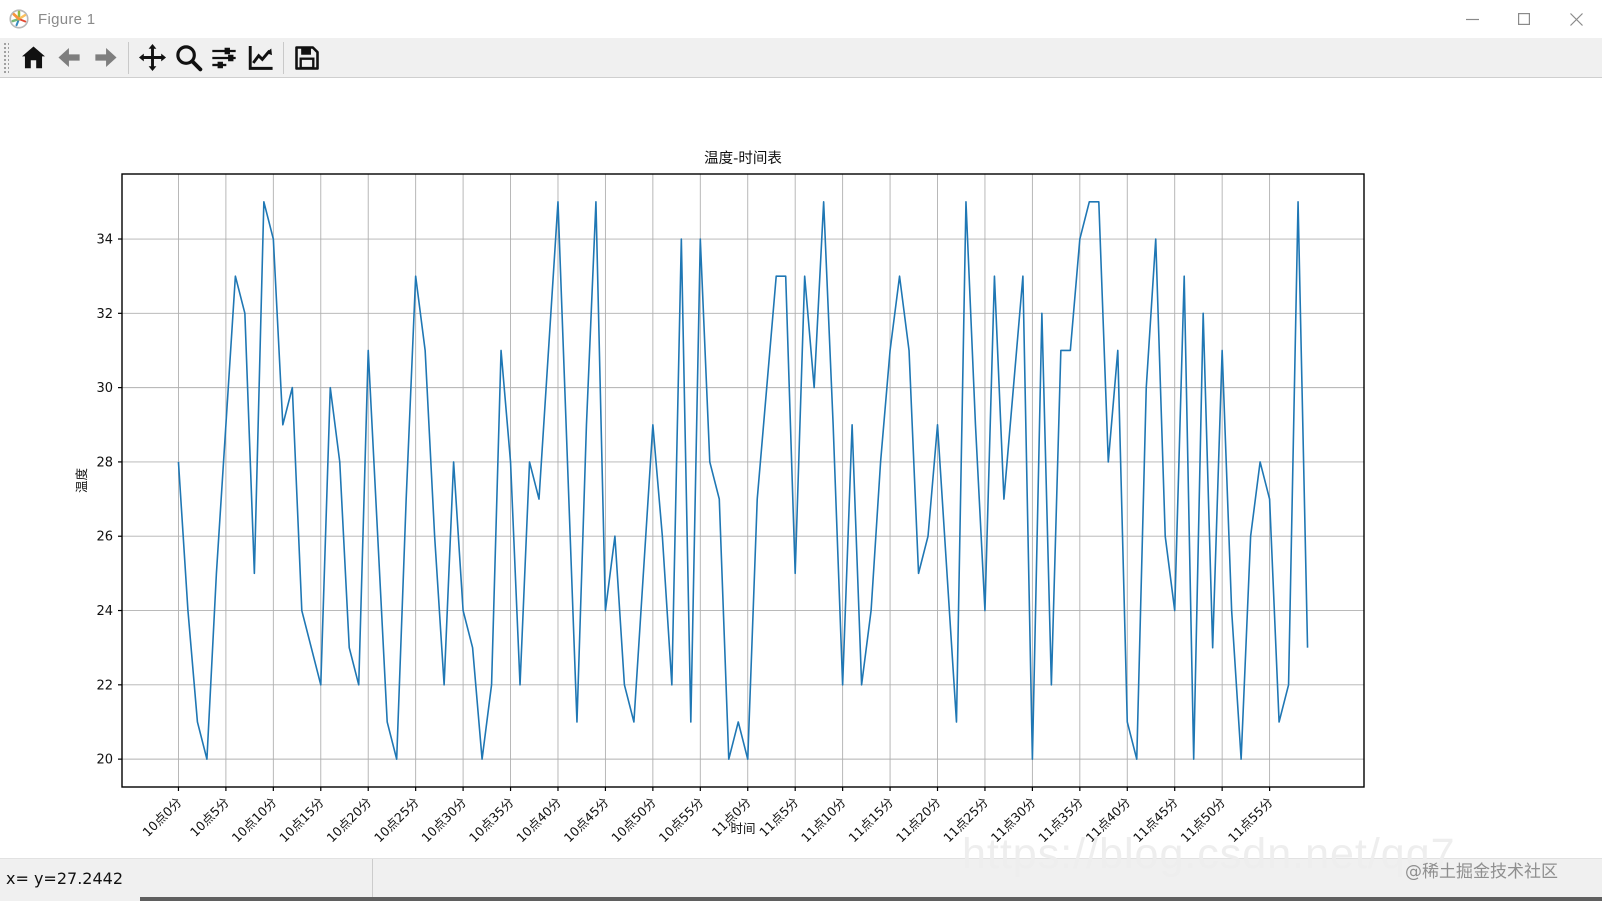 This screenshot has width=1602, height=901. I want to click on matplotlib-logo-icon, so click(19, 19).